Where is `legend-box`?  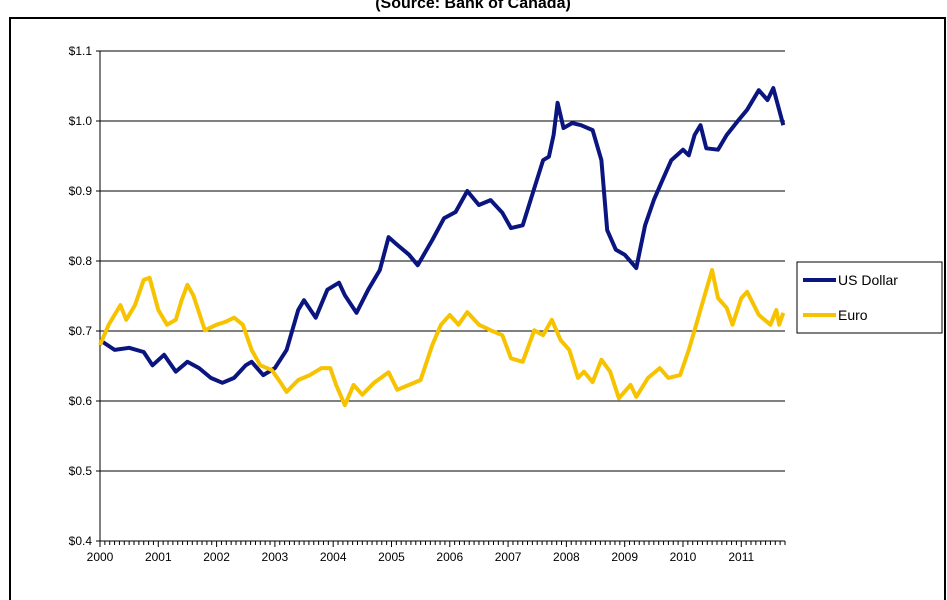
legend-box is located at coordinates (869, 297).